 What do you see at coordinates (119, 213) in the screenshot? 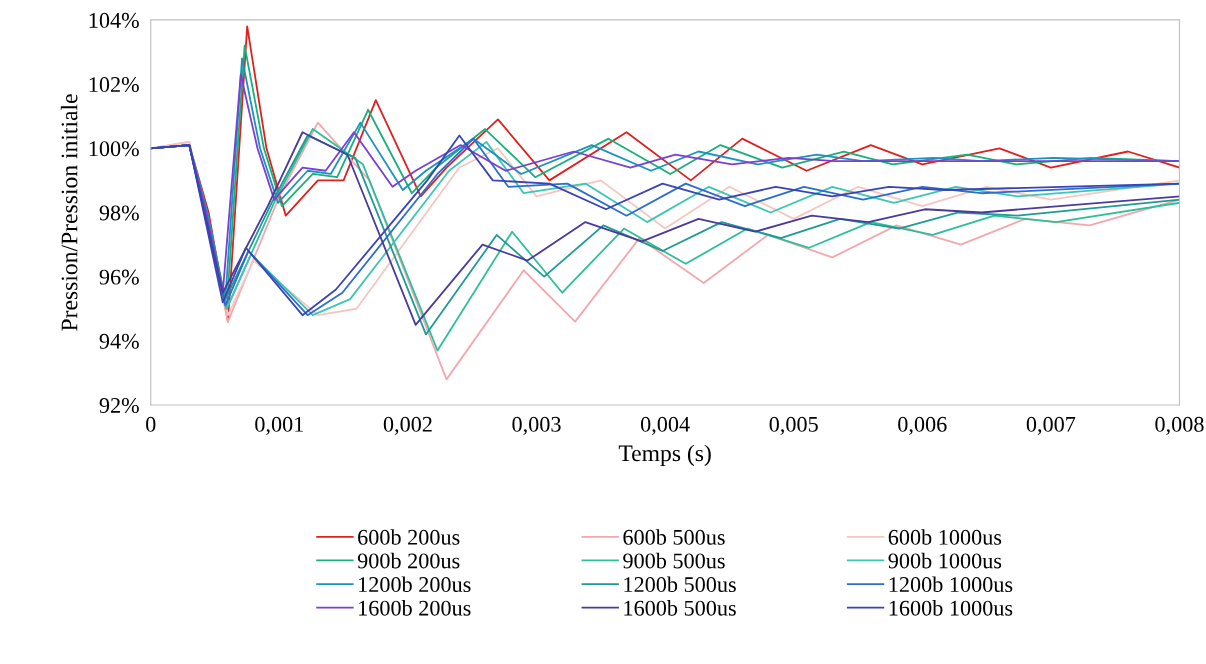
I see `y-tick-label: 98%` at bounding box center [119, 213].